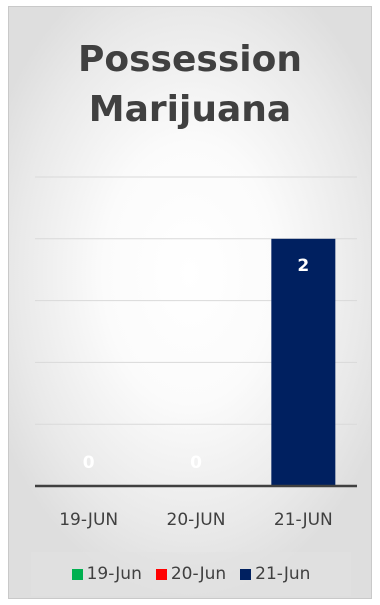 Image resolution: width=380 pixels, height=605 pixels. I want to click on chart-title-line-1: Possession, so click(190, 59).